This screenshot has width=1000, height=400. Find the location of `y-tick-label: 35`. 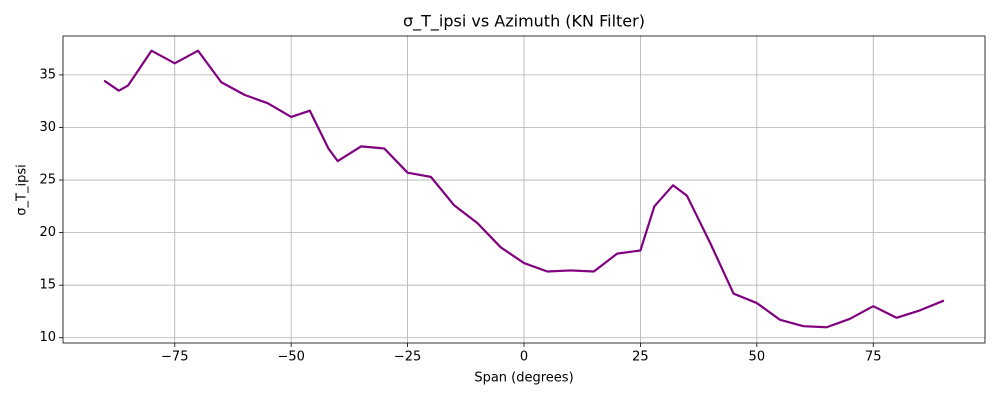

y-tick-label: 35 is located at coordinates (47, 74).